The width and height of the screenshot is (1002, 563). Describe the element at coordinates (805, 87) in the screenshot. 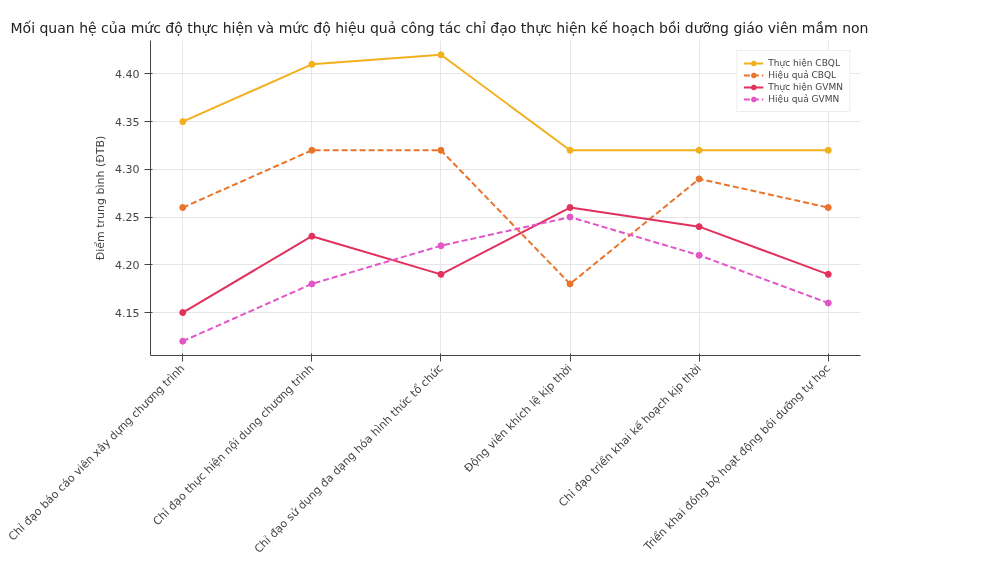

I see `legend-label: Thực hiện GVMN` at that location.